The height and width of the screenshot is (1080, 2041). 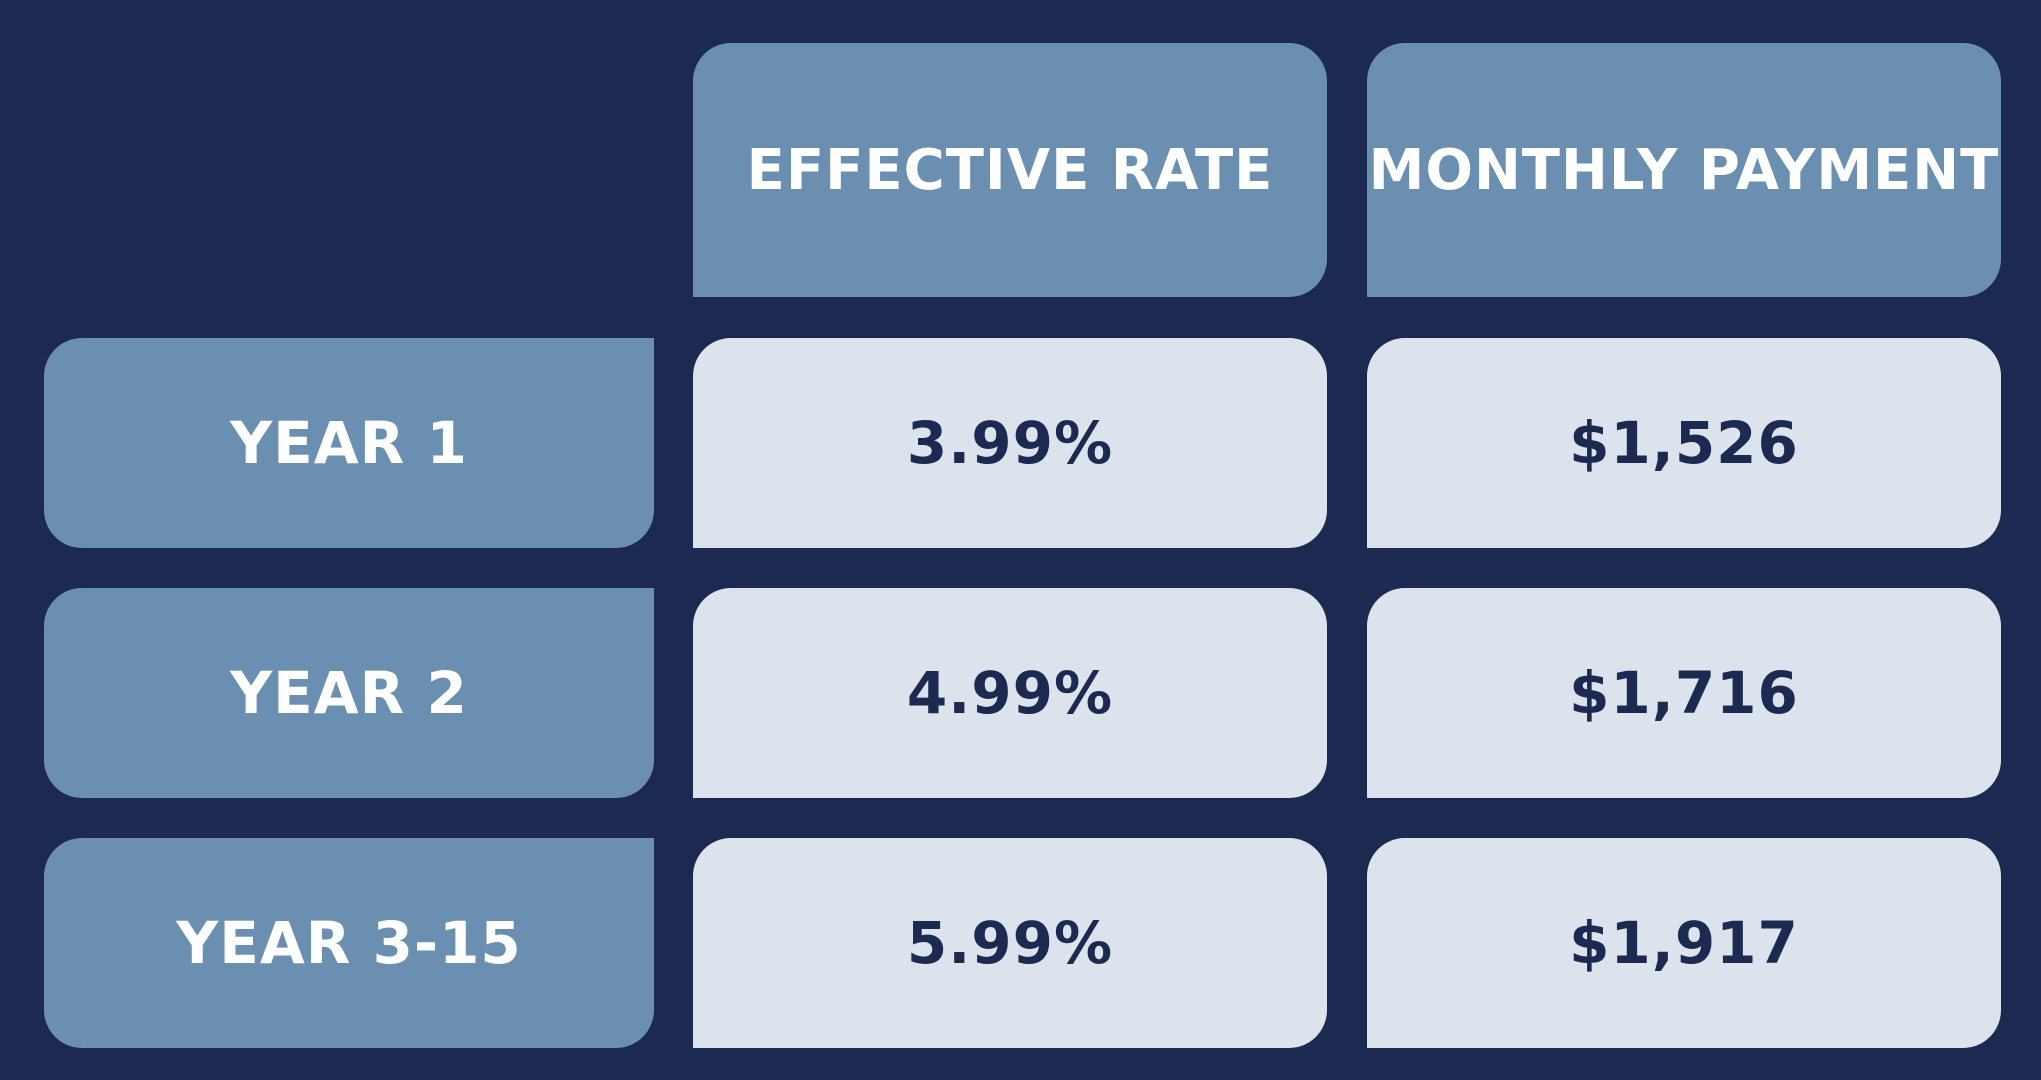 I want to click on monthly-payment-cell-year-2: $1,716, so click(x=1684, y=693).